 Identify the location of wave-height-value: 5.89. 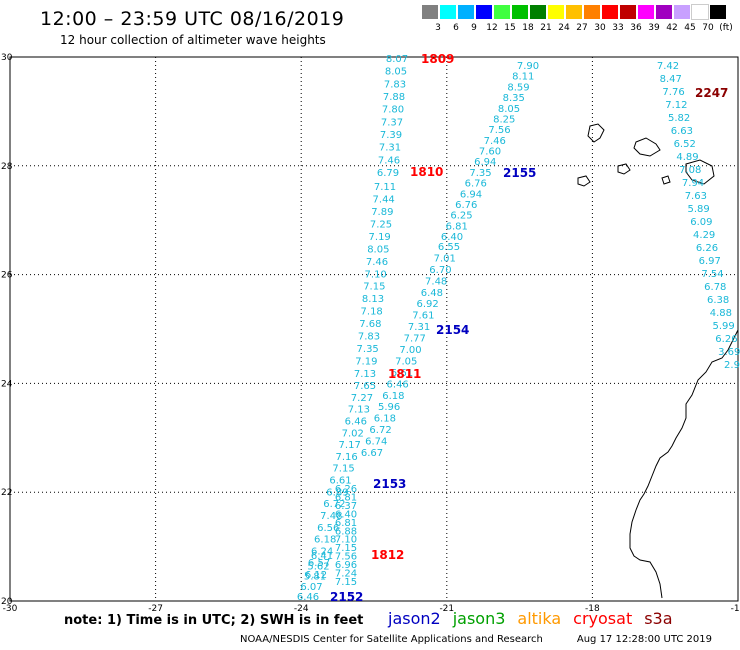
(698, 209).